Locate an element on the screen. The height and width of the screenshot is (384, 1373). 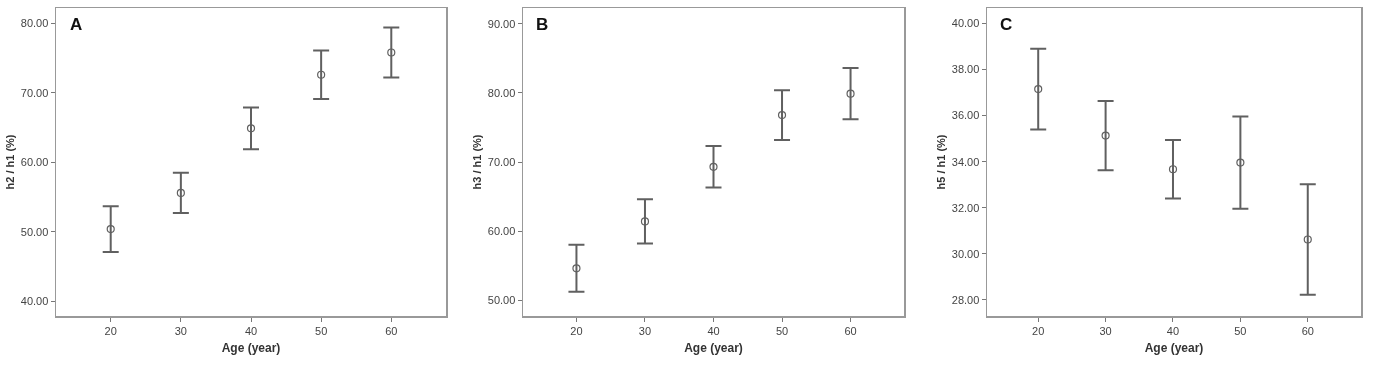
y-tick-label: 32.00 is located at coordinates (965, 207).